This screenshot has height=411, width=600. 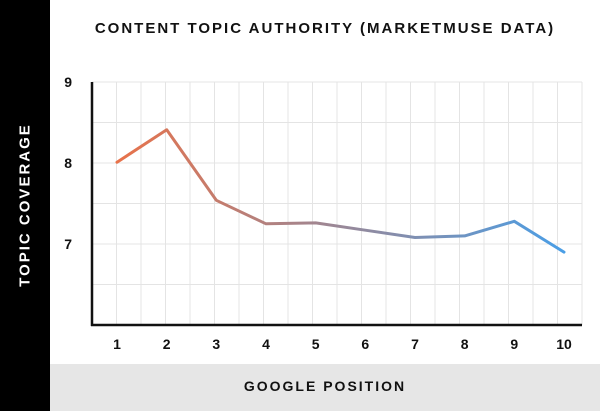 I want to click on x-axis-label-band: GOOGLE POSITION, so click(x=325, y=387).